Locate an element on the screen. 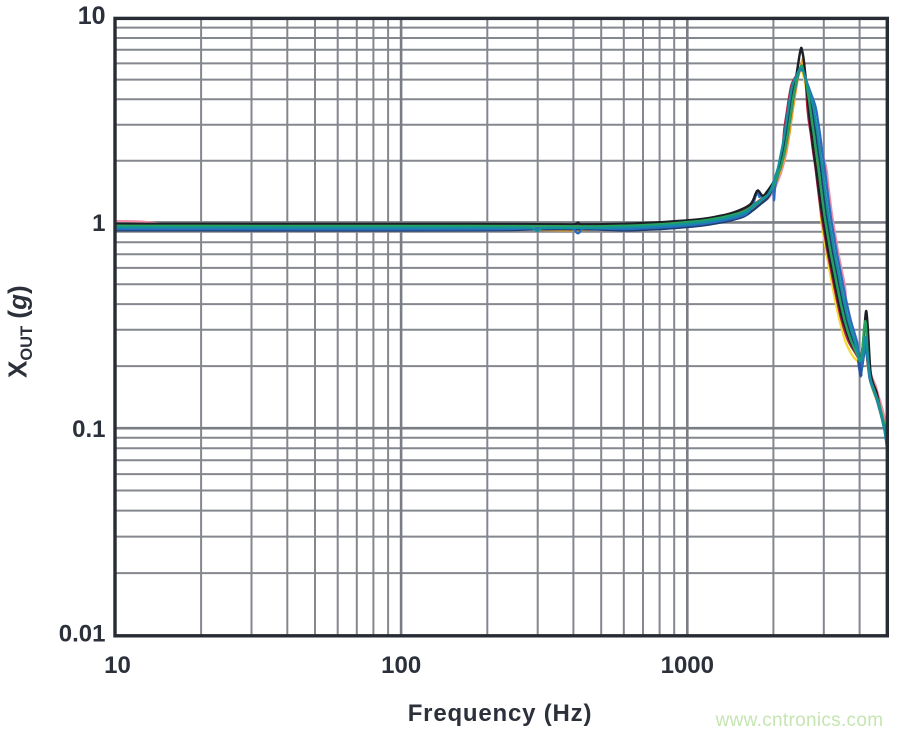  svg-text: 0.01 is located at coordinates (82, 634).